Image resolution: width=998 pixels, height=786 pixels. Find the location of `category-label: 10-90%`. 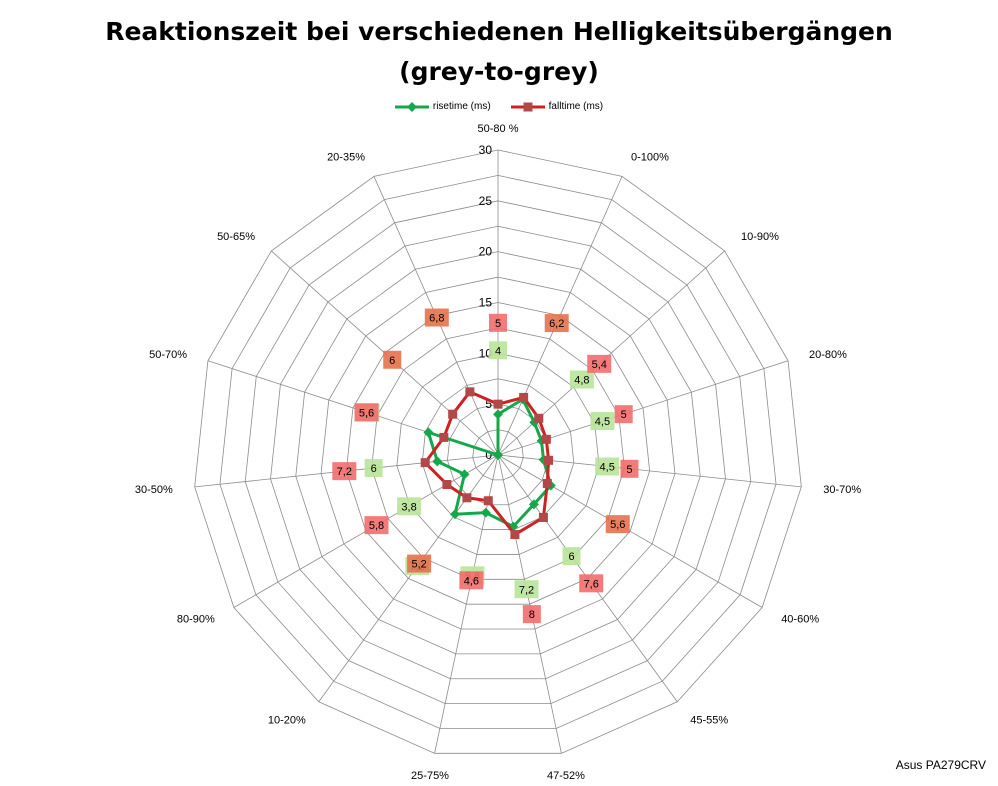

category-label: 10-90% is located at coordinates (760, 237).